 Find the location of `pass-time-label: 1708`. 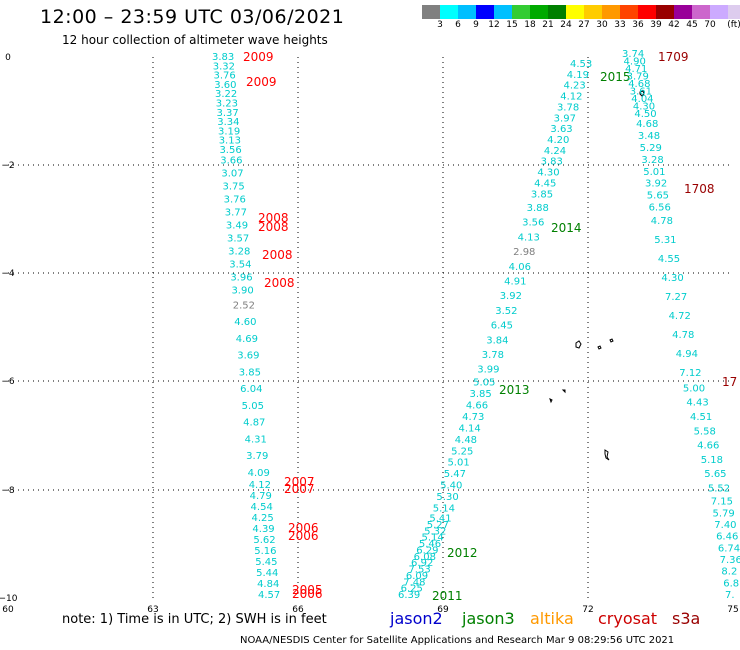

pass-time-label: 1708 is located at coordinates (699, 189).